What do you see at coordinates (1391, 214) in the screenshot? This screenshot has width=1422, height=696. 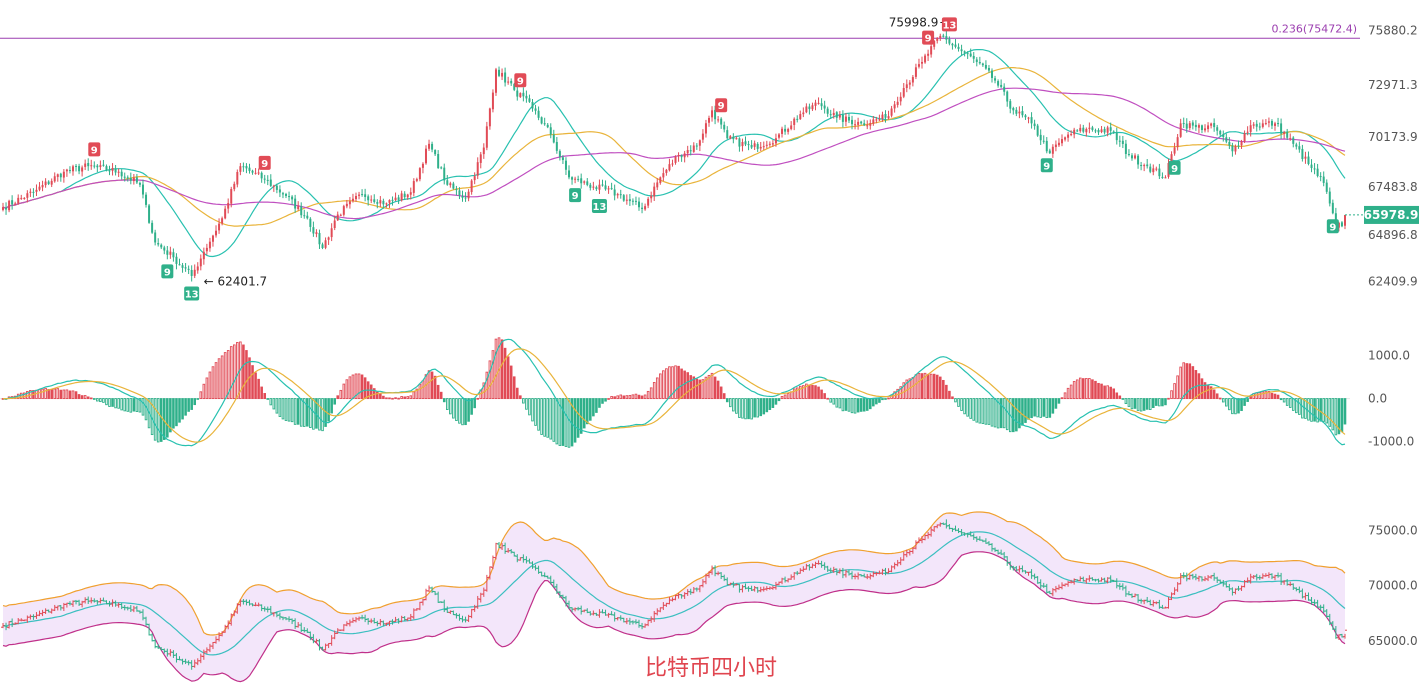 I see `last-price-tag` at bounding box center [1391, 214].